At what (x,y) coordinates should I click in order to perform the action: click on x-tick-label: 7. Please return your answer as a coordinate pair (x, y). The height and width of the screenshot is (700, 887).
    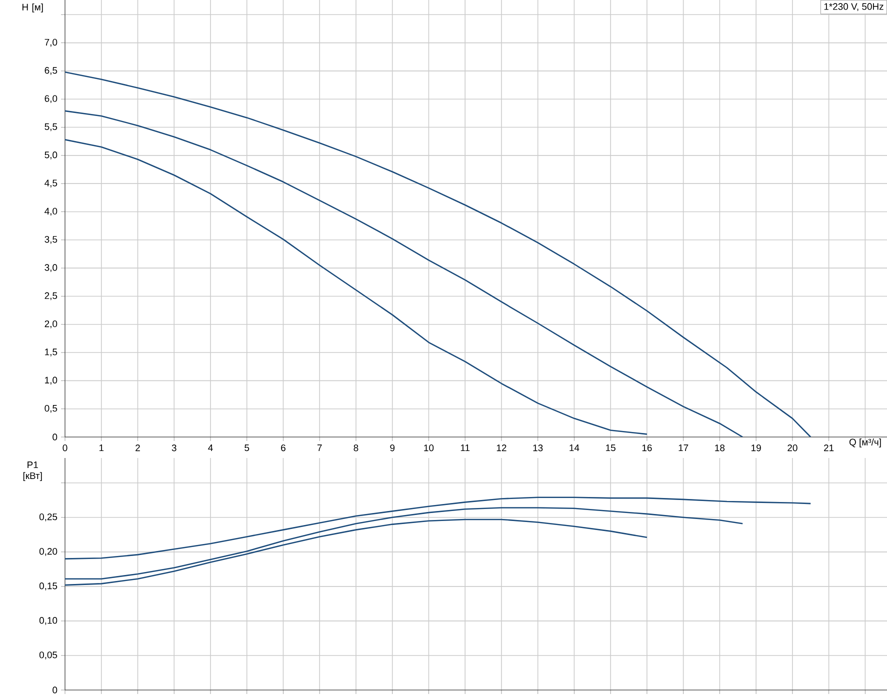
    Looking at the image, I should click on (319, 448).